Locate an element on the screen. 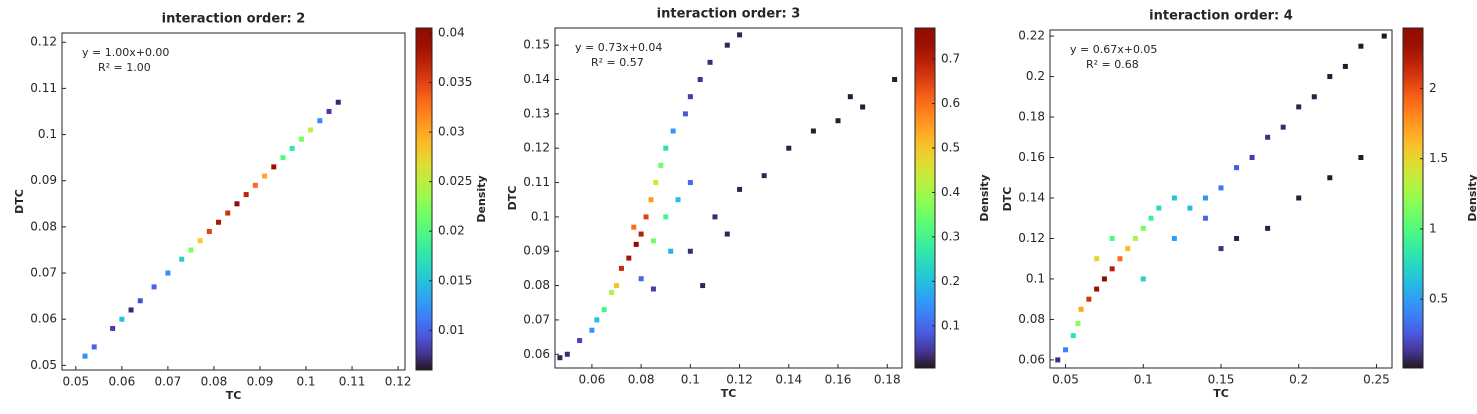 Image resolution: width=1477 pixels, height=414 pixels. y-tick-label: 0.09 is located at coordinates (536, 251).